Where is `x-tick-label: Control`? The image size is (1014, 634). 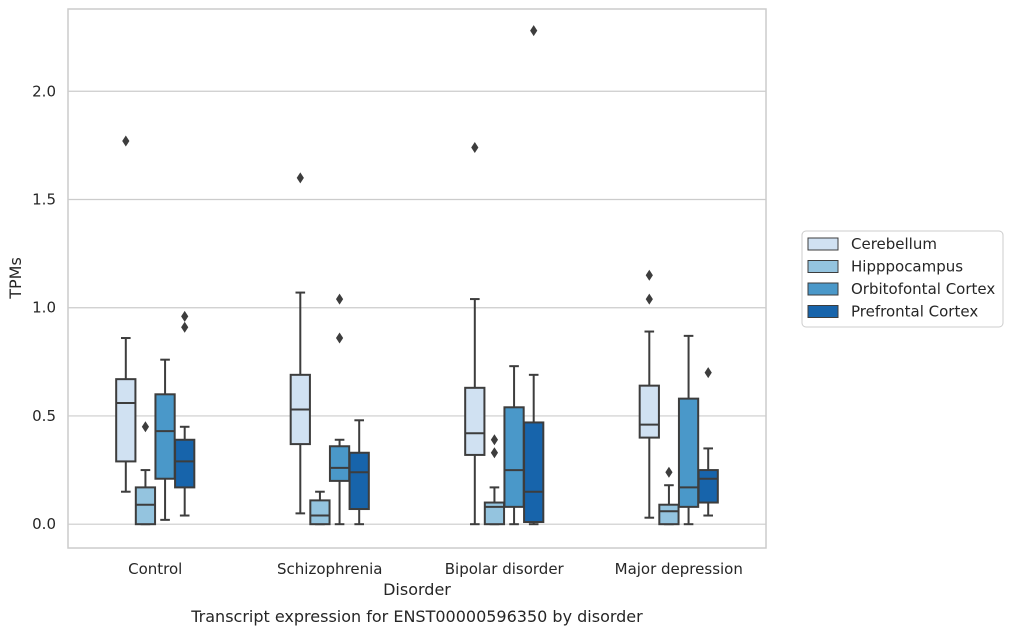 x-tick-label: Control is located at coordinates (155, 569).